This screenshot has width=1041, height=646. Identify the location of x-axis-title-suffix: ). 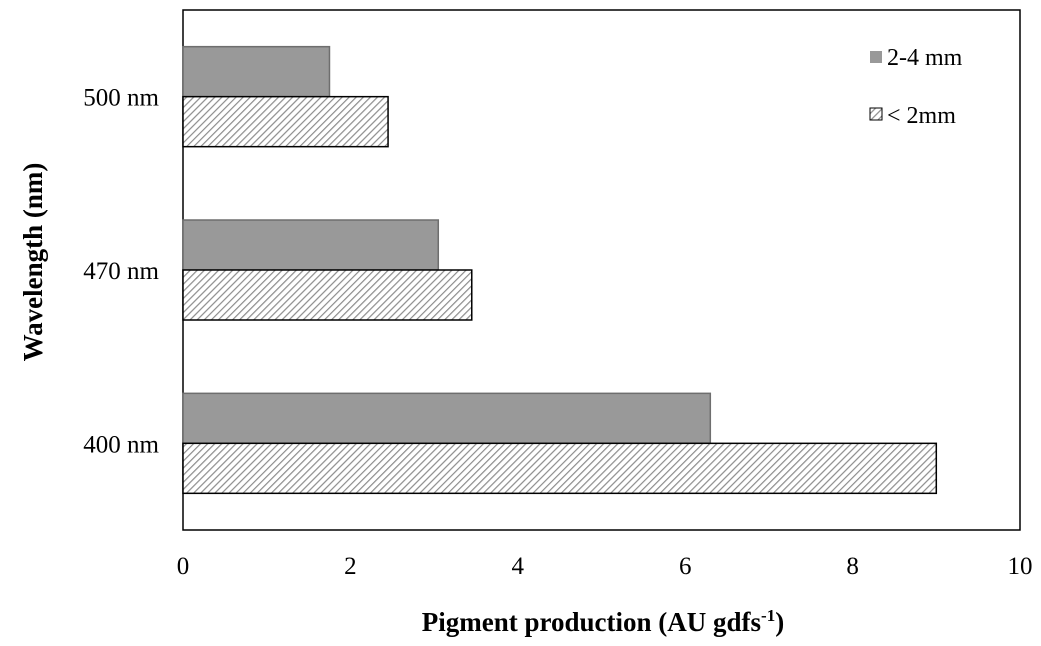
(779, 622).